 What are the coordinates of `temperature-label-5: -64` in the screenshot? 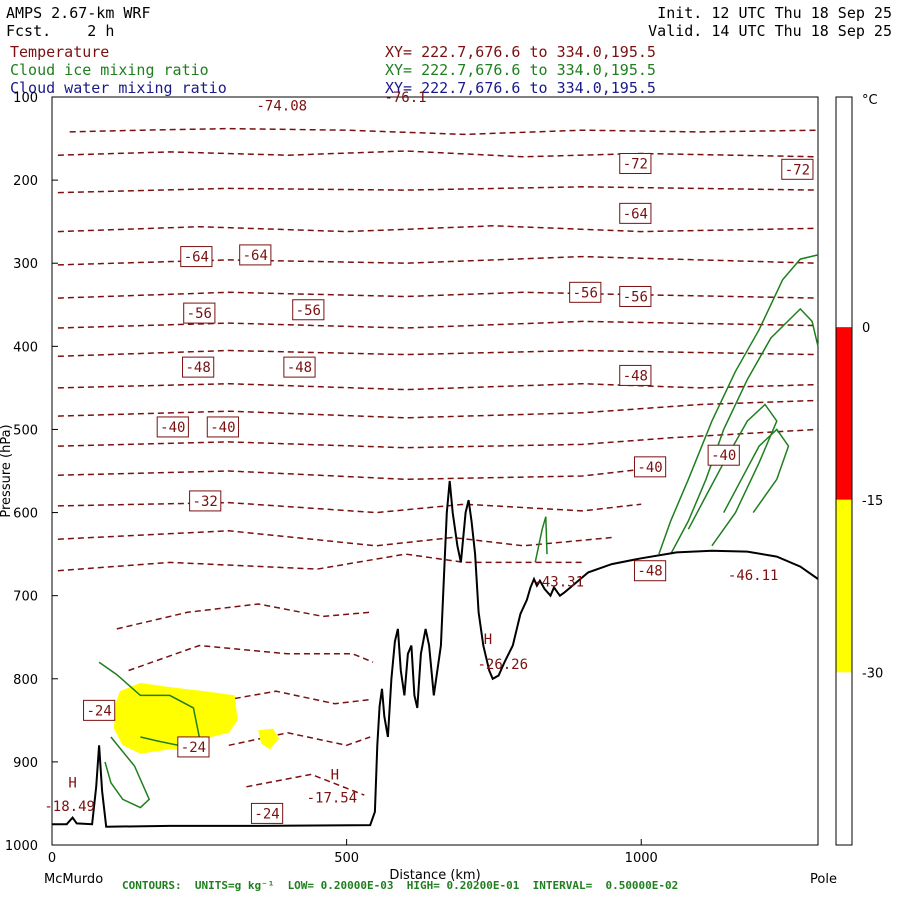 It's located at (196, 258).